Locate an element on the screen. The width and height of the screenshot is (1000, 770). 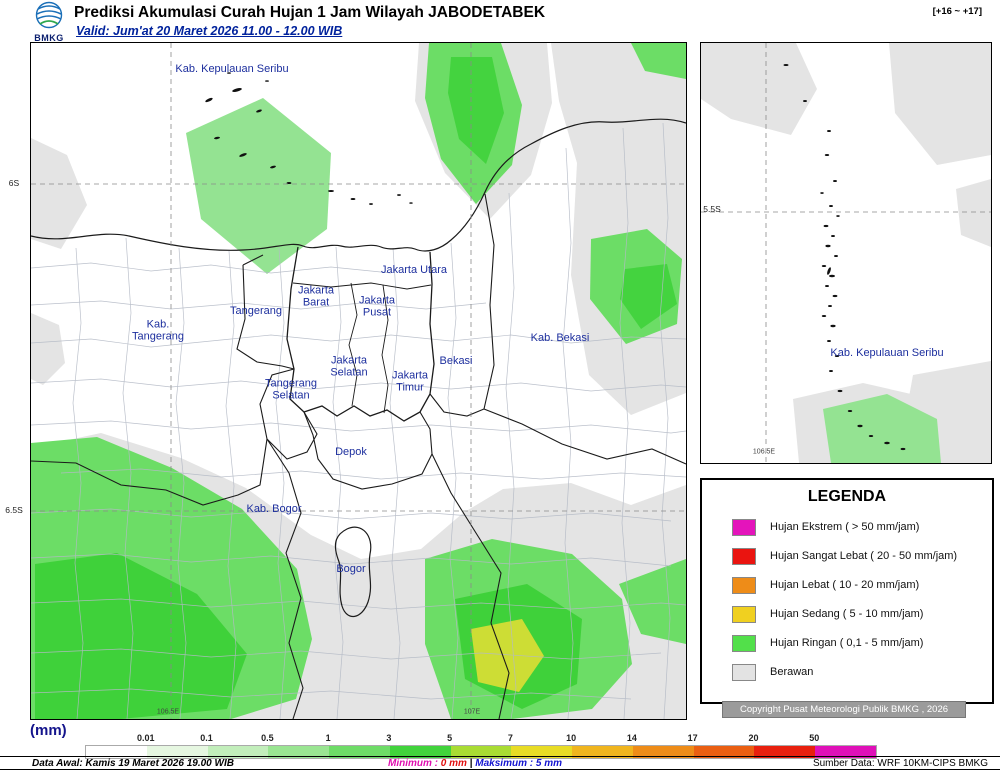
legend-label-ekstrem: Hujan Ekstrem ( > 50 mm/jam) is located at coordinates (845, 527).